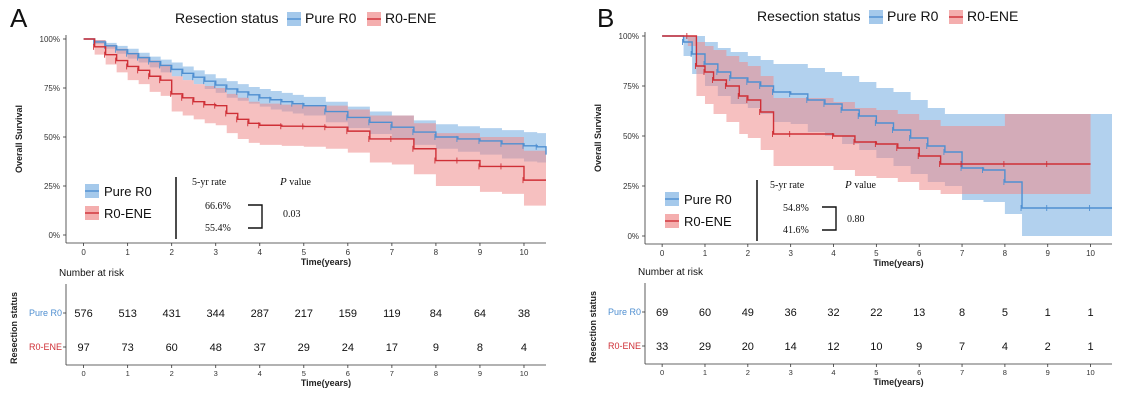 Image resolution: width=1126 pixels, height=397 pixels. I want to click on x-tick-label: 2, so click(171, 252).